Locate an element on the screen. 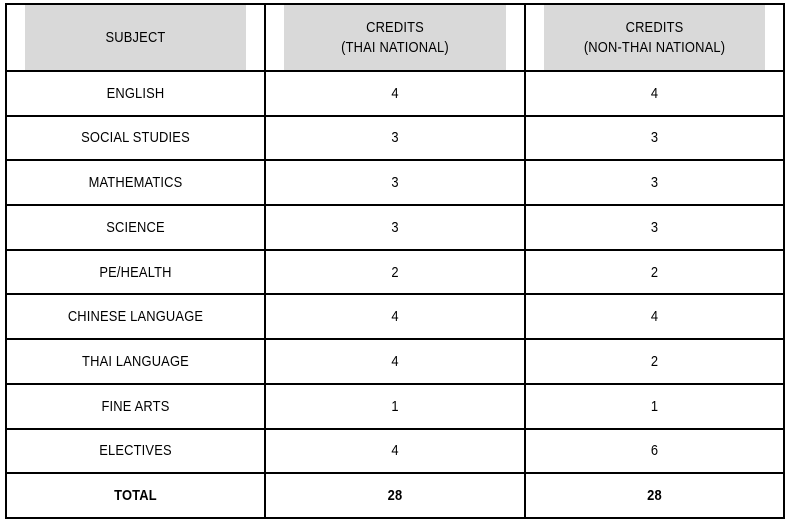 The width and height of the screenshot is (787, 519). table-row: PE/HEALTH 2 2 is located at coordinates (395, 272).